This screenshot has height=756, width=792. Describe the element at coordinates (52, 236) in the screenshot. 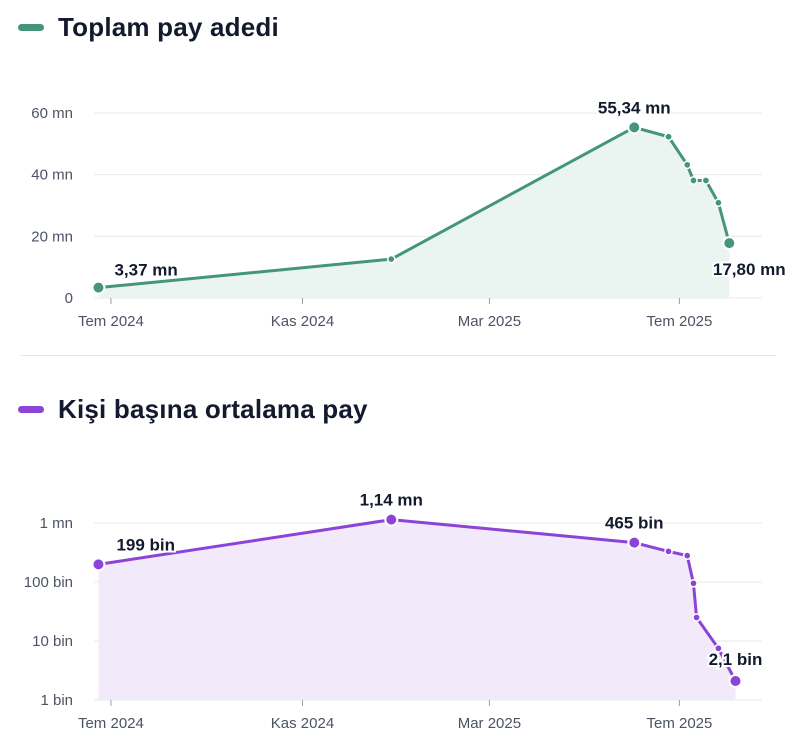

I see `y-tick-label: 20 mn` at that location.